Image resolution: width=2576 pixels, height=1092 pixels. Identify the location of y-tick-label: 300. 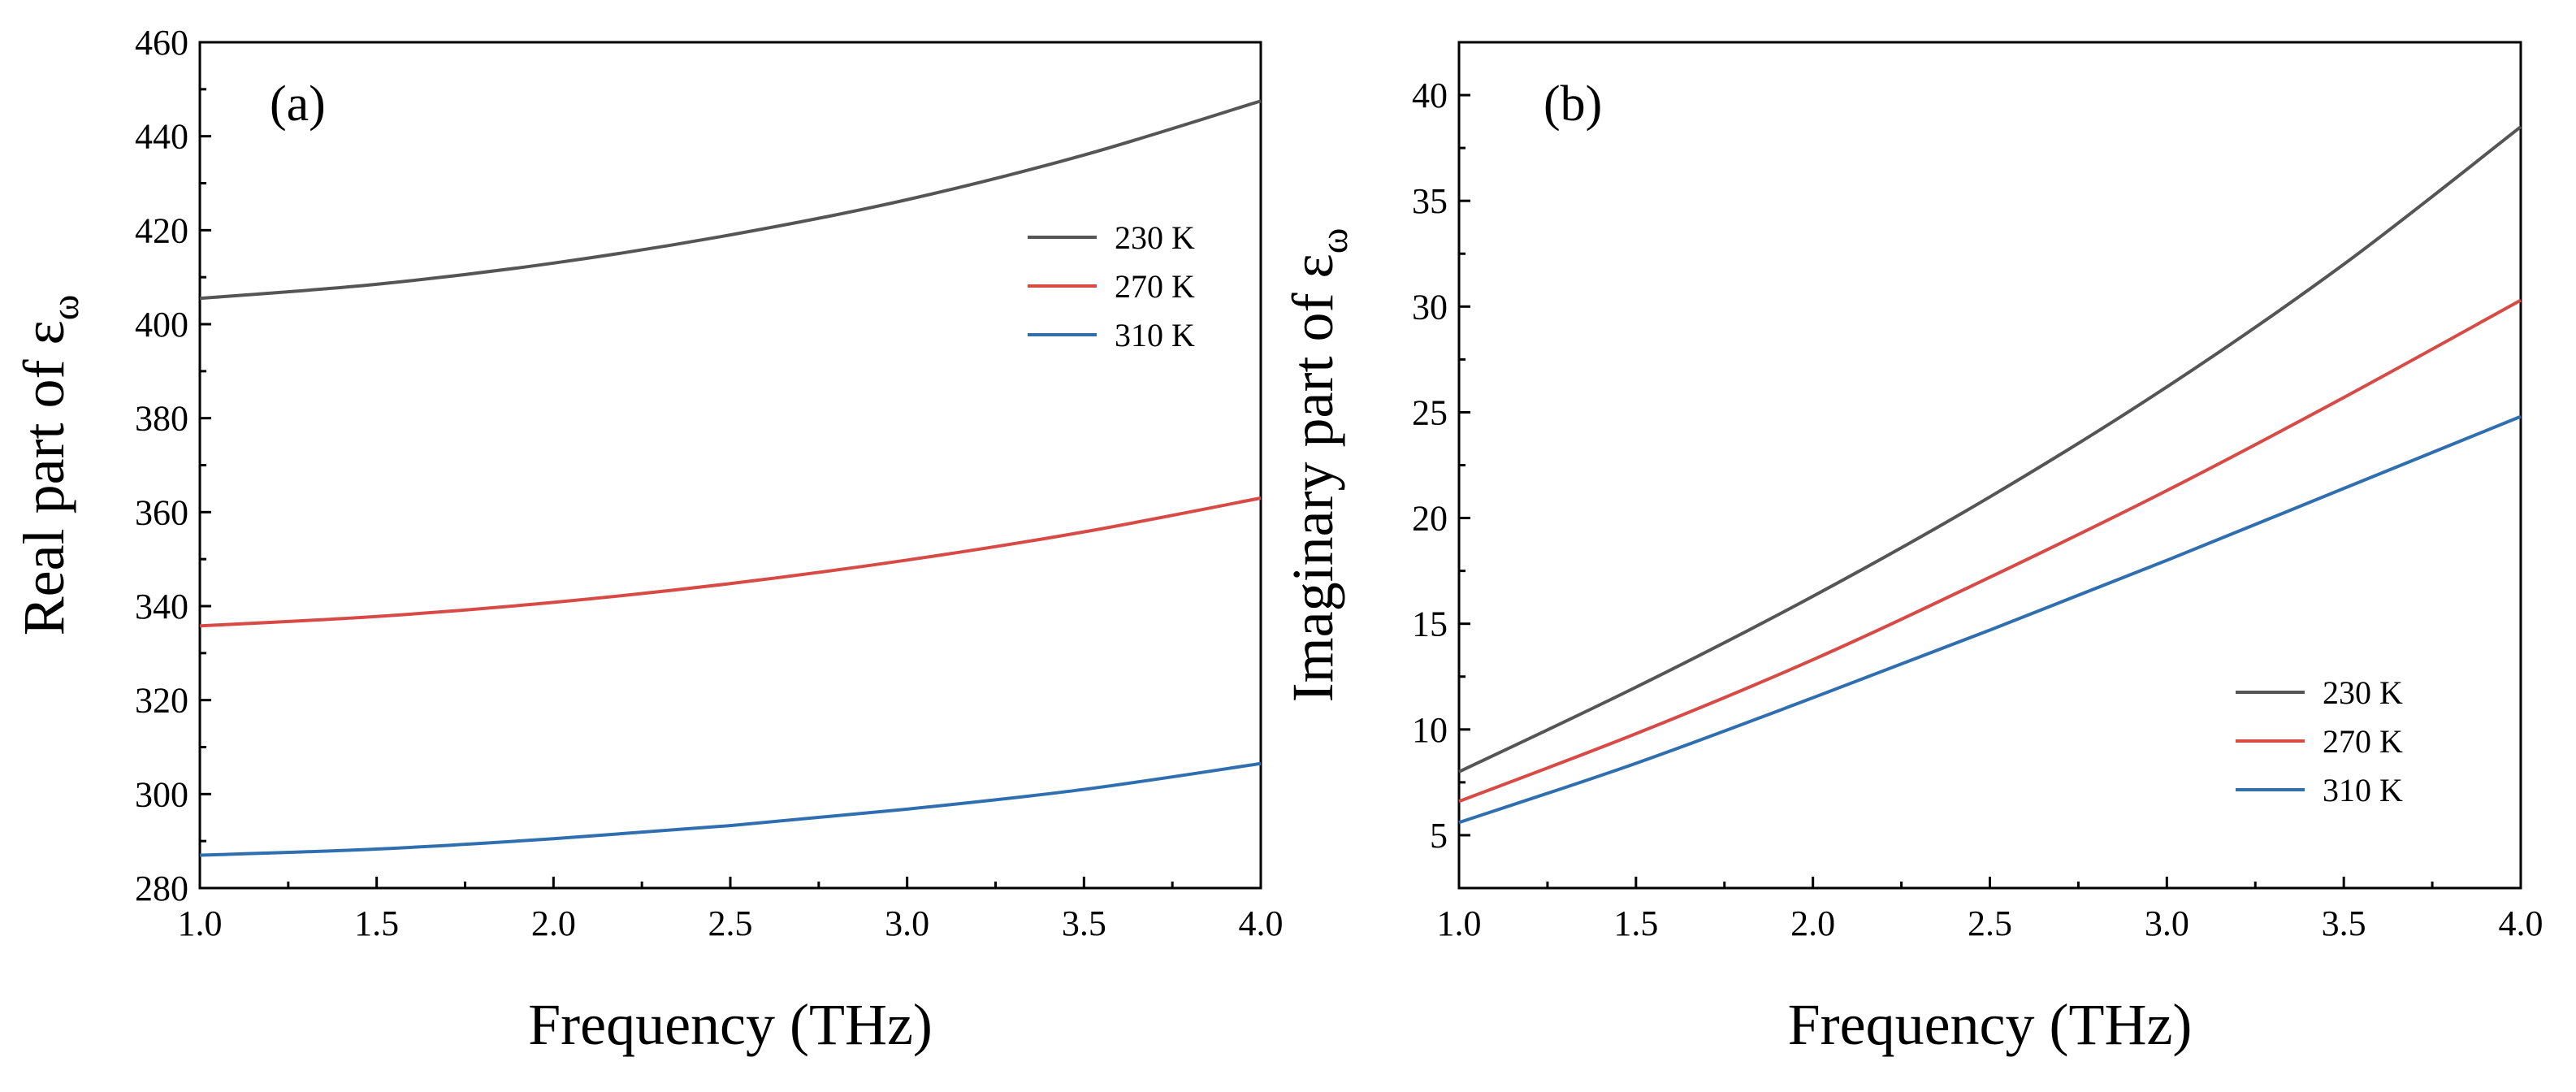
(161, 794).